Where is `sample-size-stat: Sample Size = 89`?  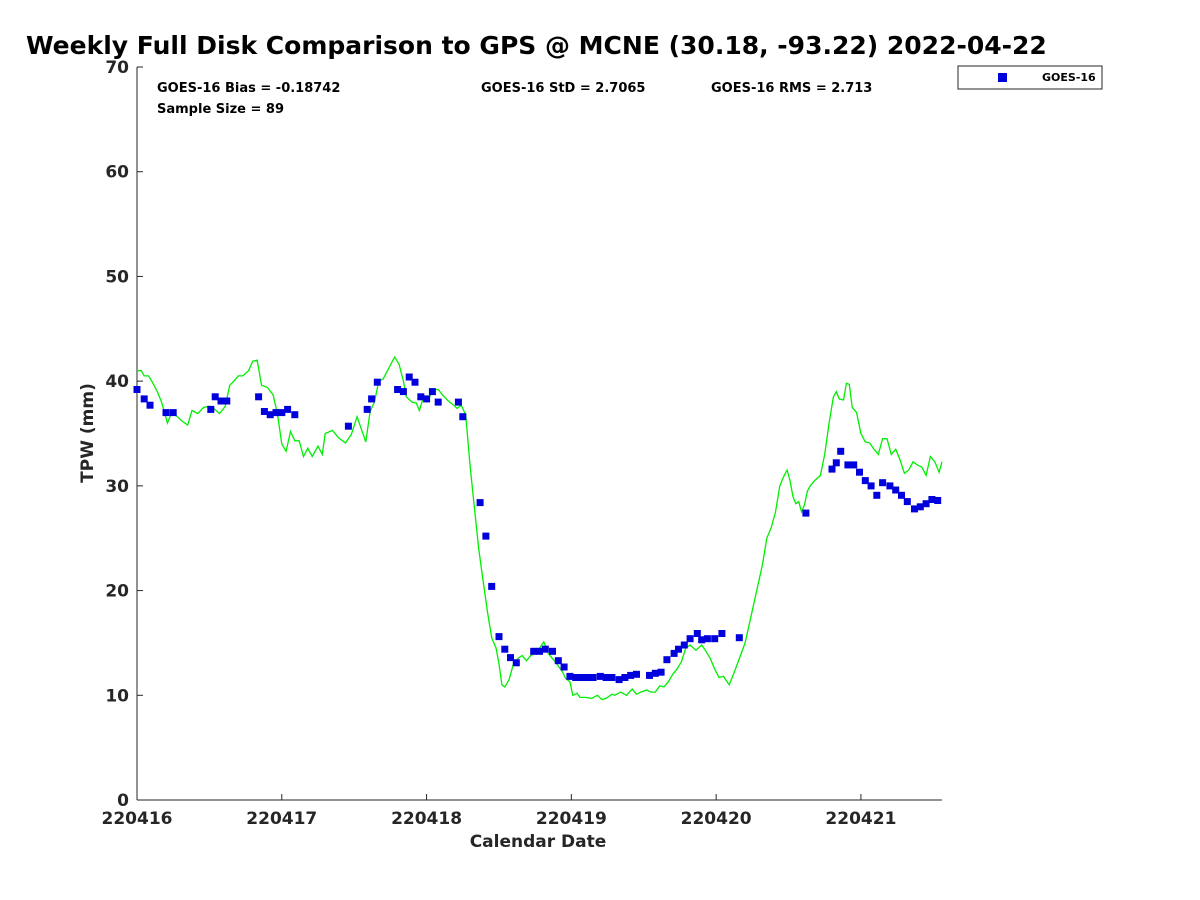
sample-size-stat: Sample Size = 89 is located at coordinates (220, 109).